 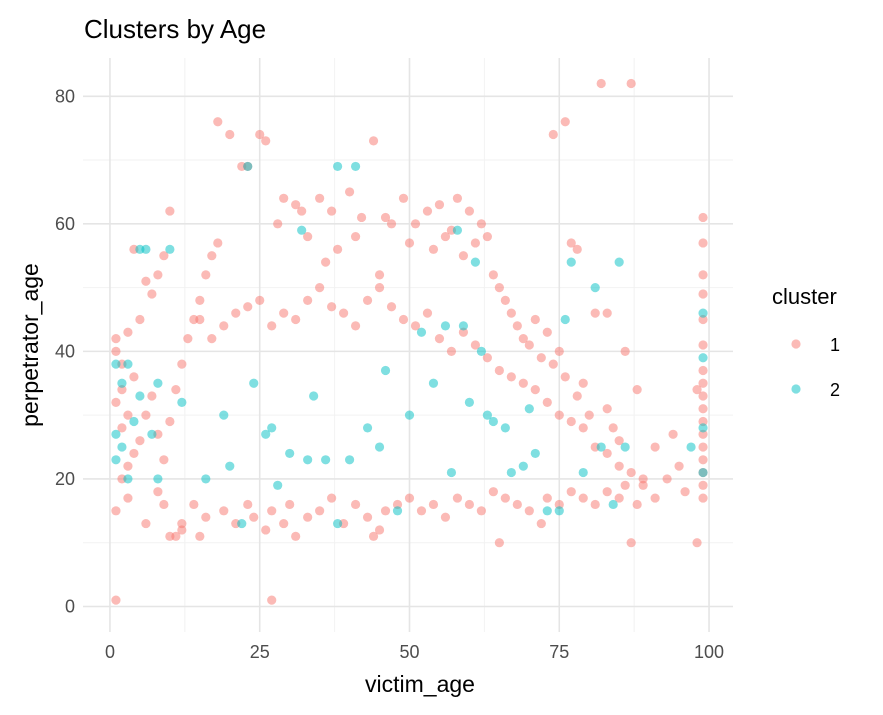 I want to click on legend: cluster 12, so click(x=806, y=342).